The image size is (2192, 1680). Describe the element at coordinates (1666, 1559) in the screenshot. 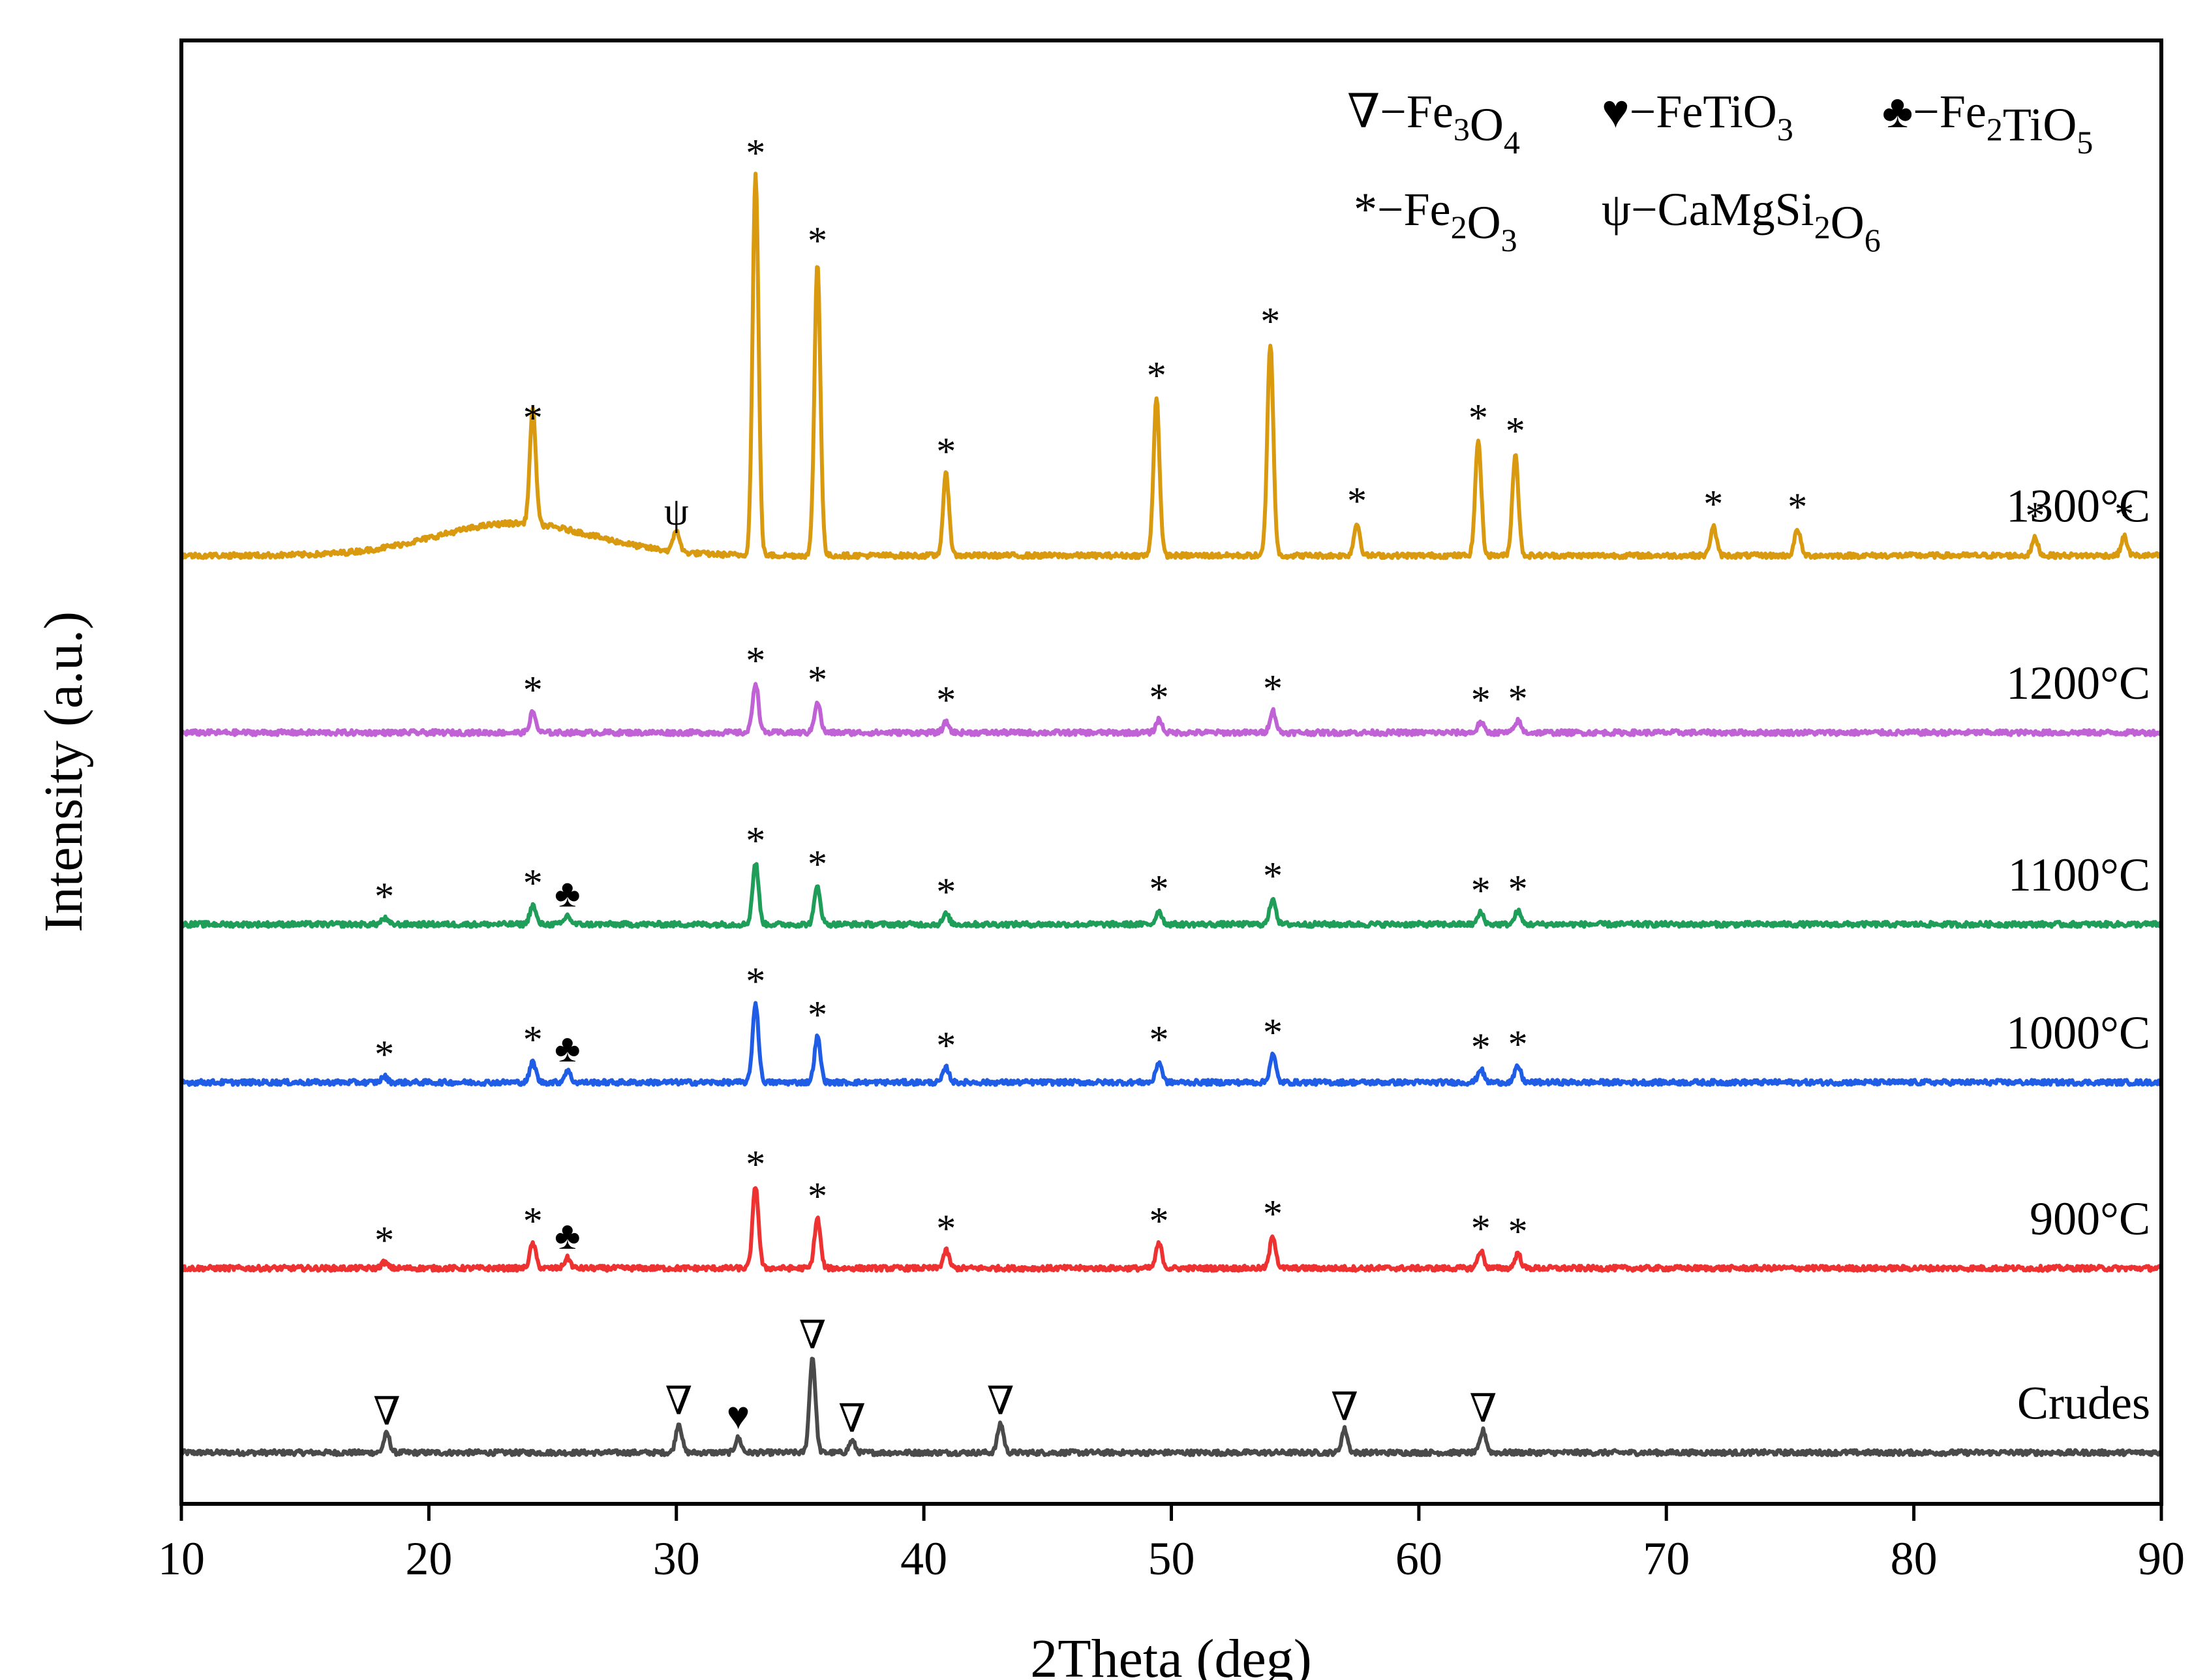

I see `x-tick-label: 70` at that location.